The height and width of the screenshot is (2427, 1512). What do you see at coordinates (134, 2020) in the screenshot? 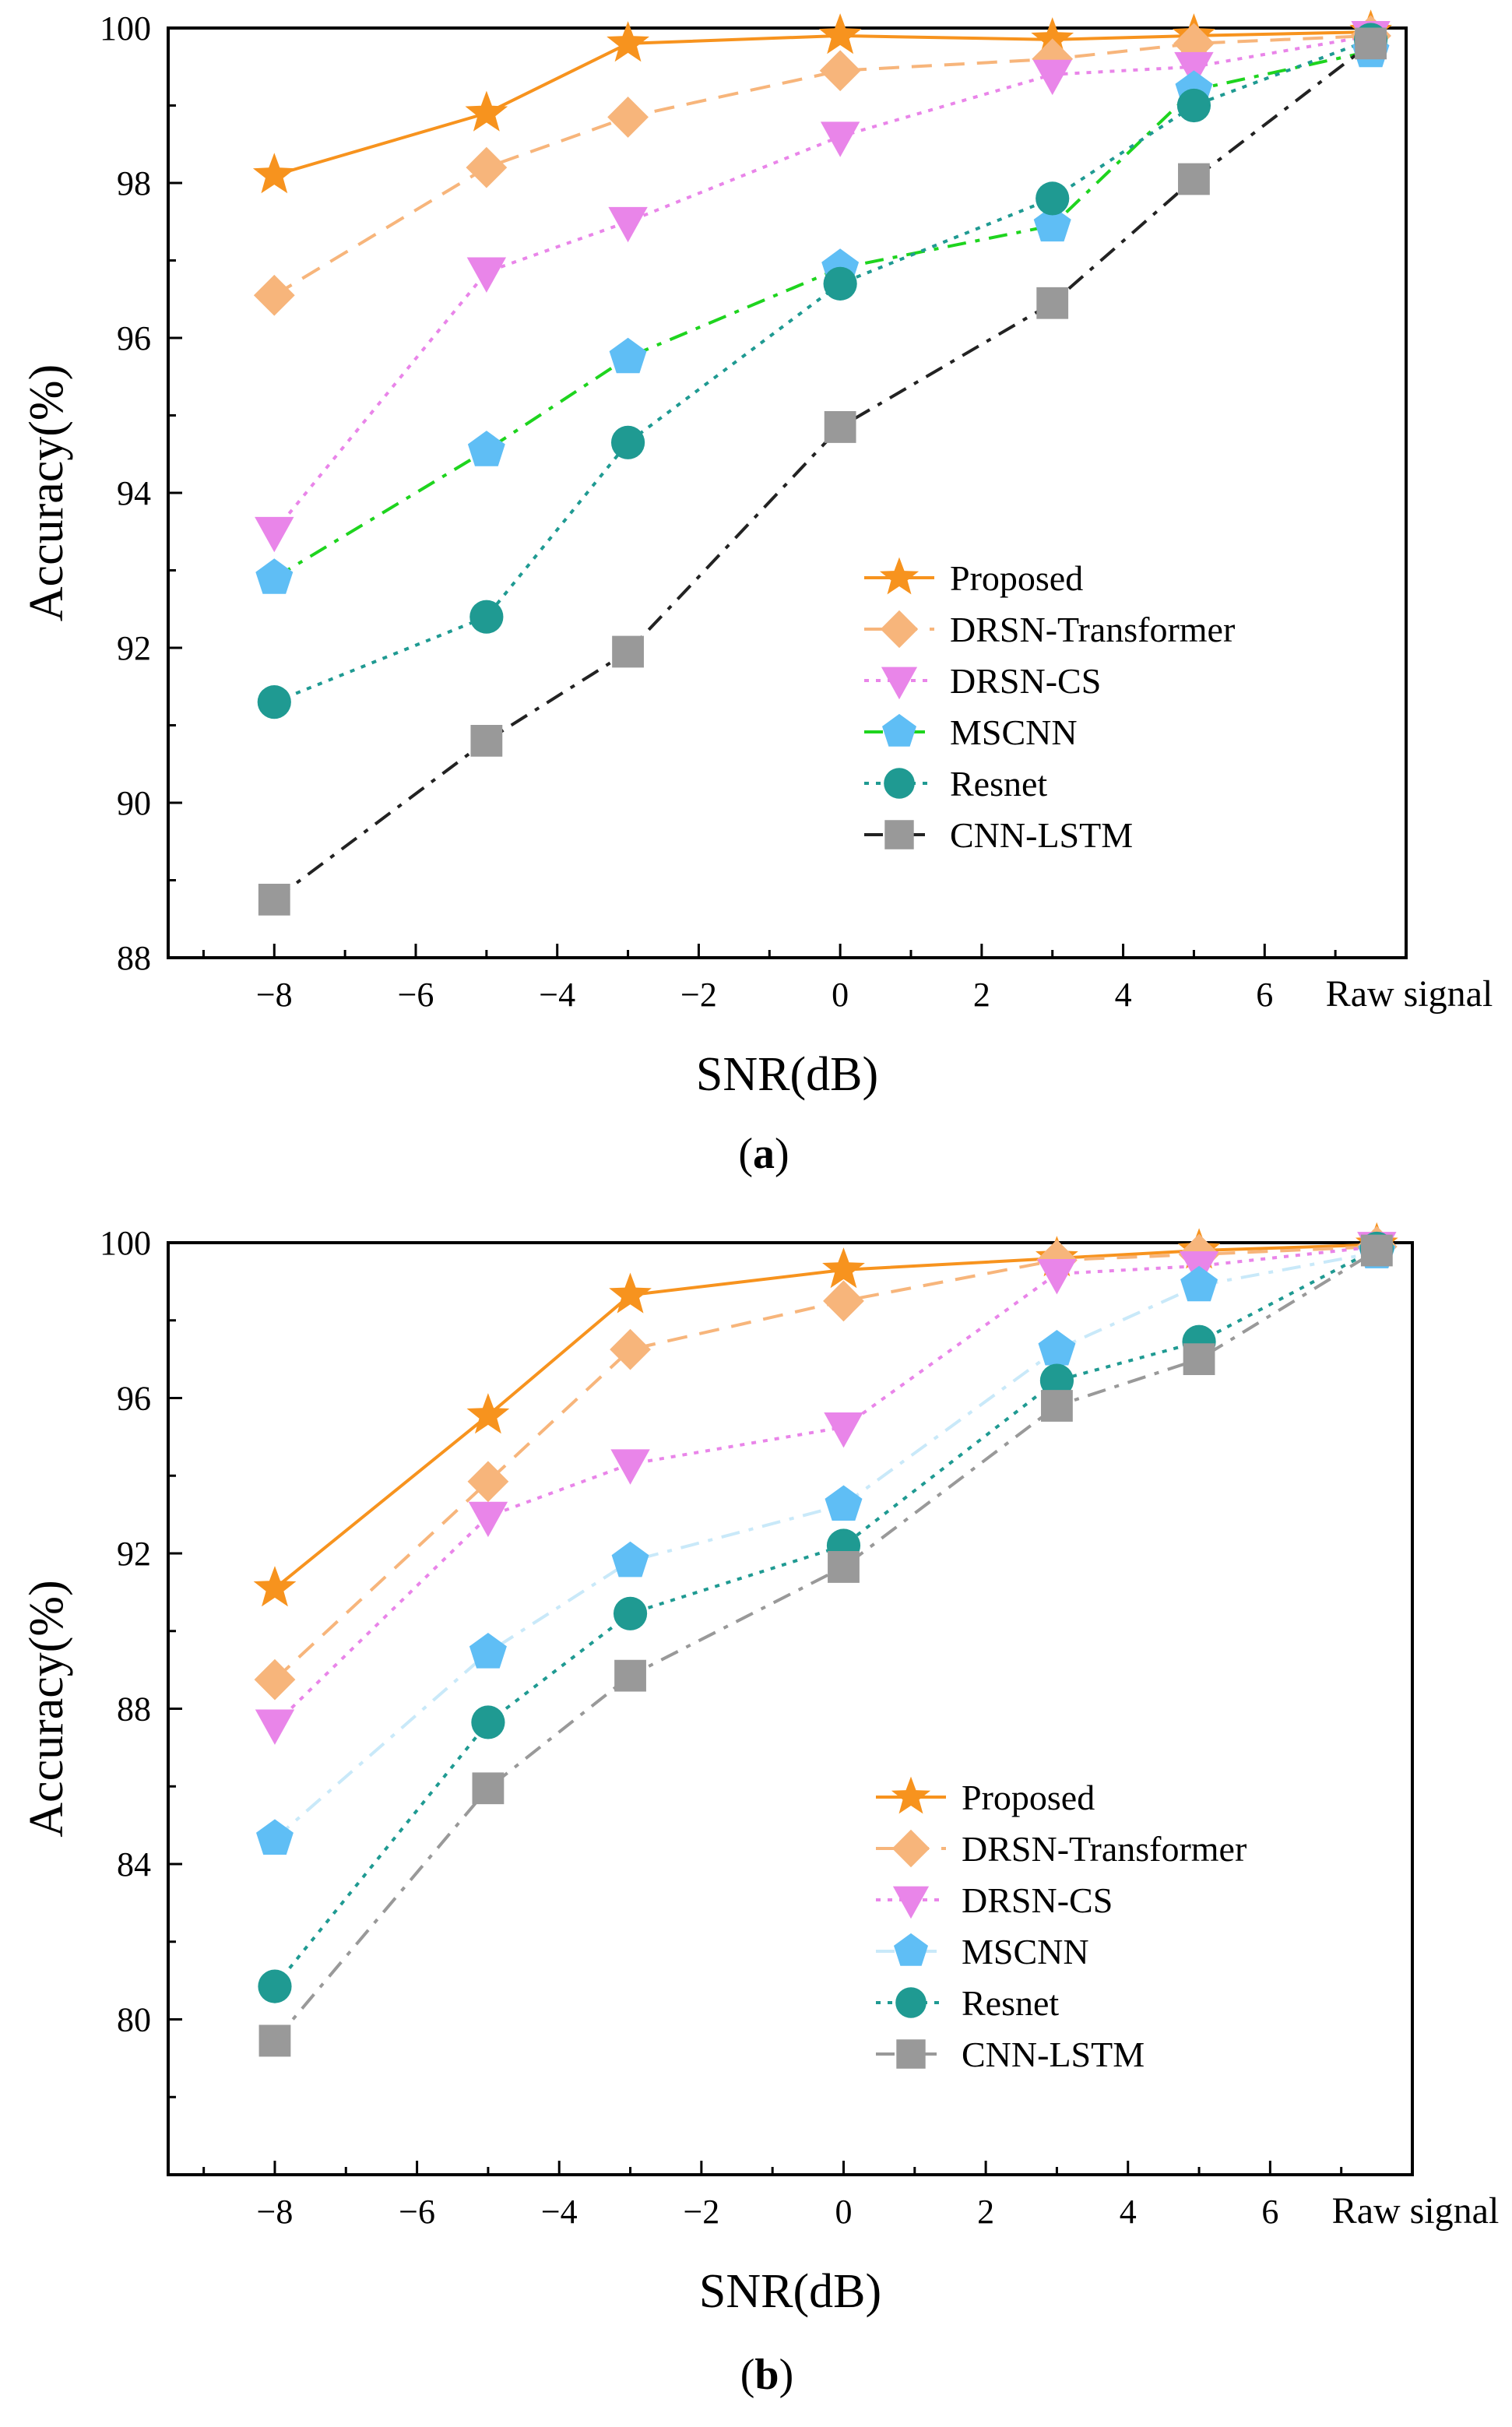
I see `y-tick-label: 80` at bounding box center [134, 2020].